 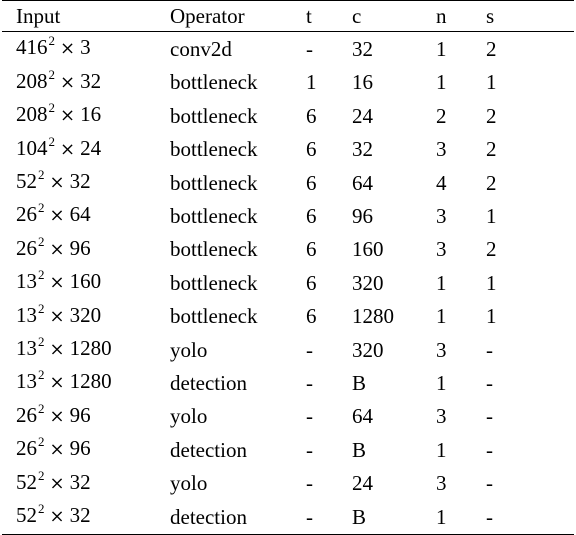 What do you see at coordinates (329, 16) in the screenshot?
I see `header-t: t` at bounding box center [329, 16].